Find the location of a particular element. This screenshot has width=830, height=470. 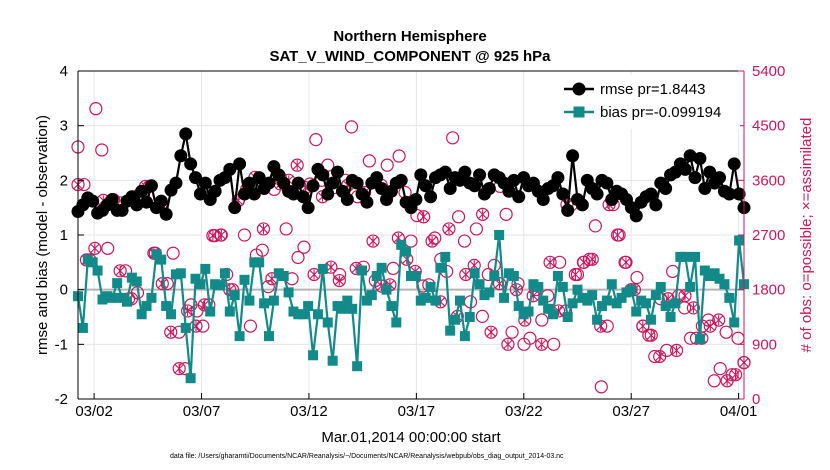

chart-subtitle: SAT_V_WIND_COMPONENT @ 925 hPa is located at coordinates (410, 56).